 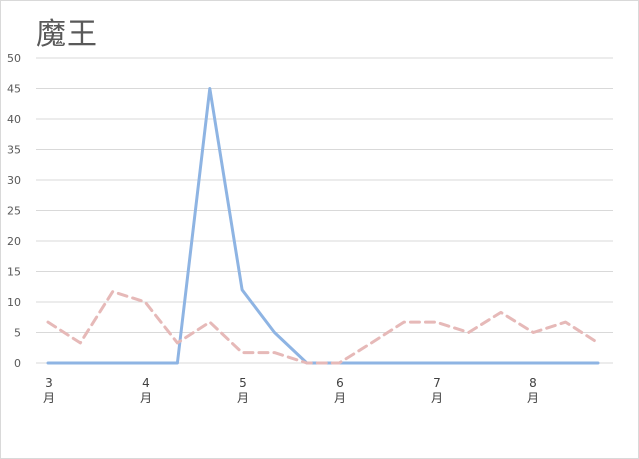 I want to click on y-tick-label-5: 5, so click(x=17, y=333).